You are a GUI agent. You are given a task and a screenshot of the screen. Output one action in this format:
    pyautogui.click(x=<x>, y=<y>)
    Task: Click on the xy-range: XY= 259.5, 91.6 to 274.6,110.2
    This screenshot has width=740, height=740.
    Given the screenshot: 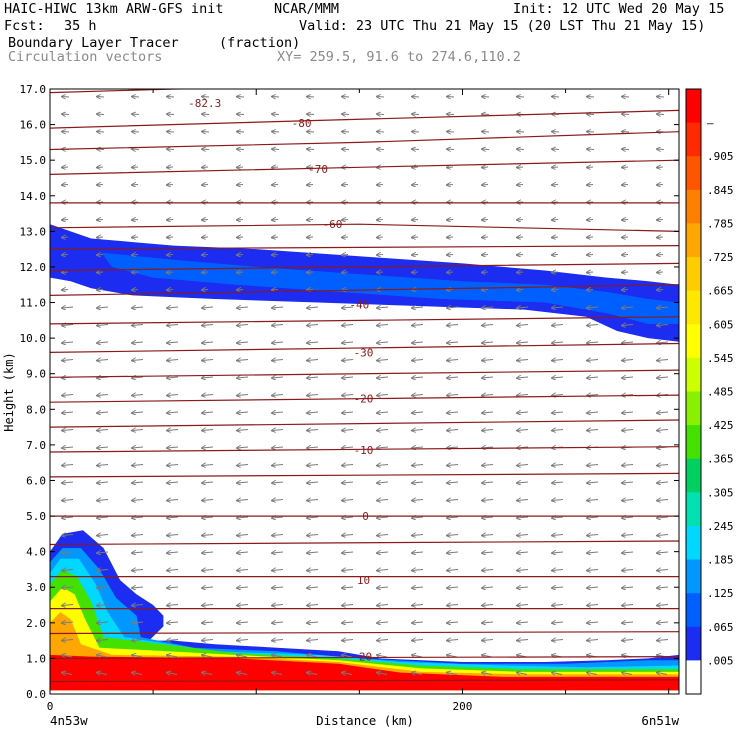 What is the action you would take?
    pyautogui.click(x=399, y=57)
    